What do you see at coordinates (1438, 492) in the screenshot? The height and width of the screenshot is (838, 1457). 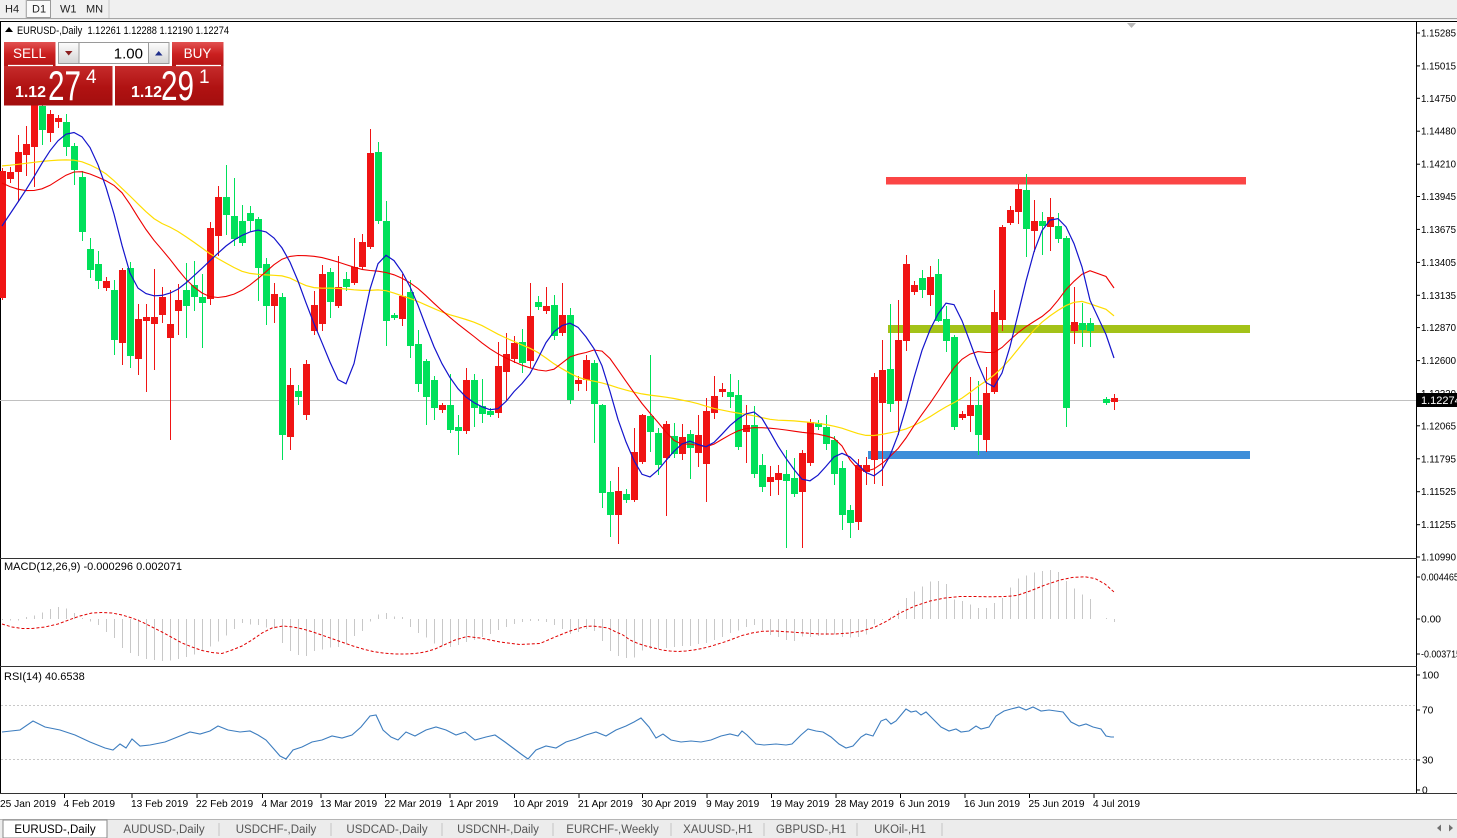 I see `svg-text: 1.11525` at bounding box center [1438, 492].